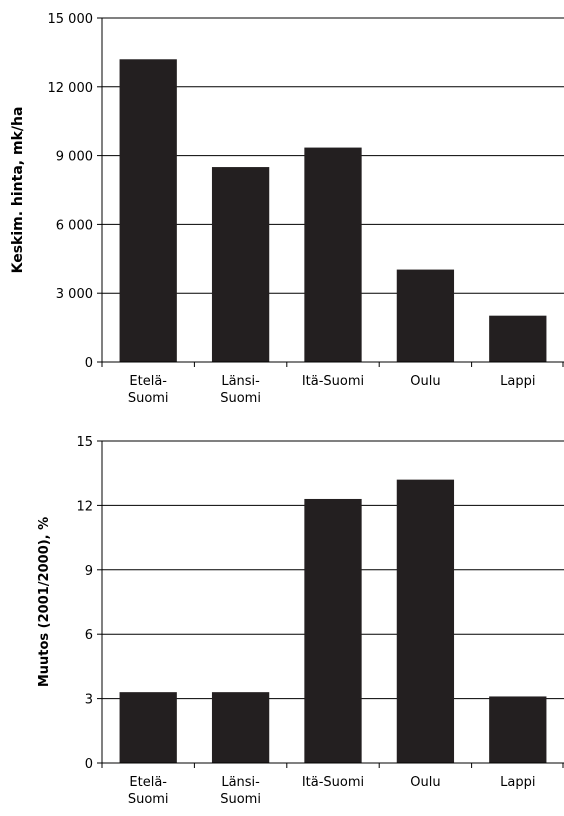  I want to click on chart-2-x-tick-label: Länsi-, so click(240, 782).